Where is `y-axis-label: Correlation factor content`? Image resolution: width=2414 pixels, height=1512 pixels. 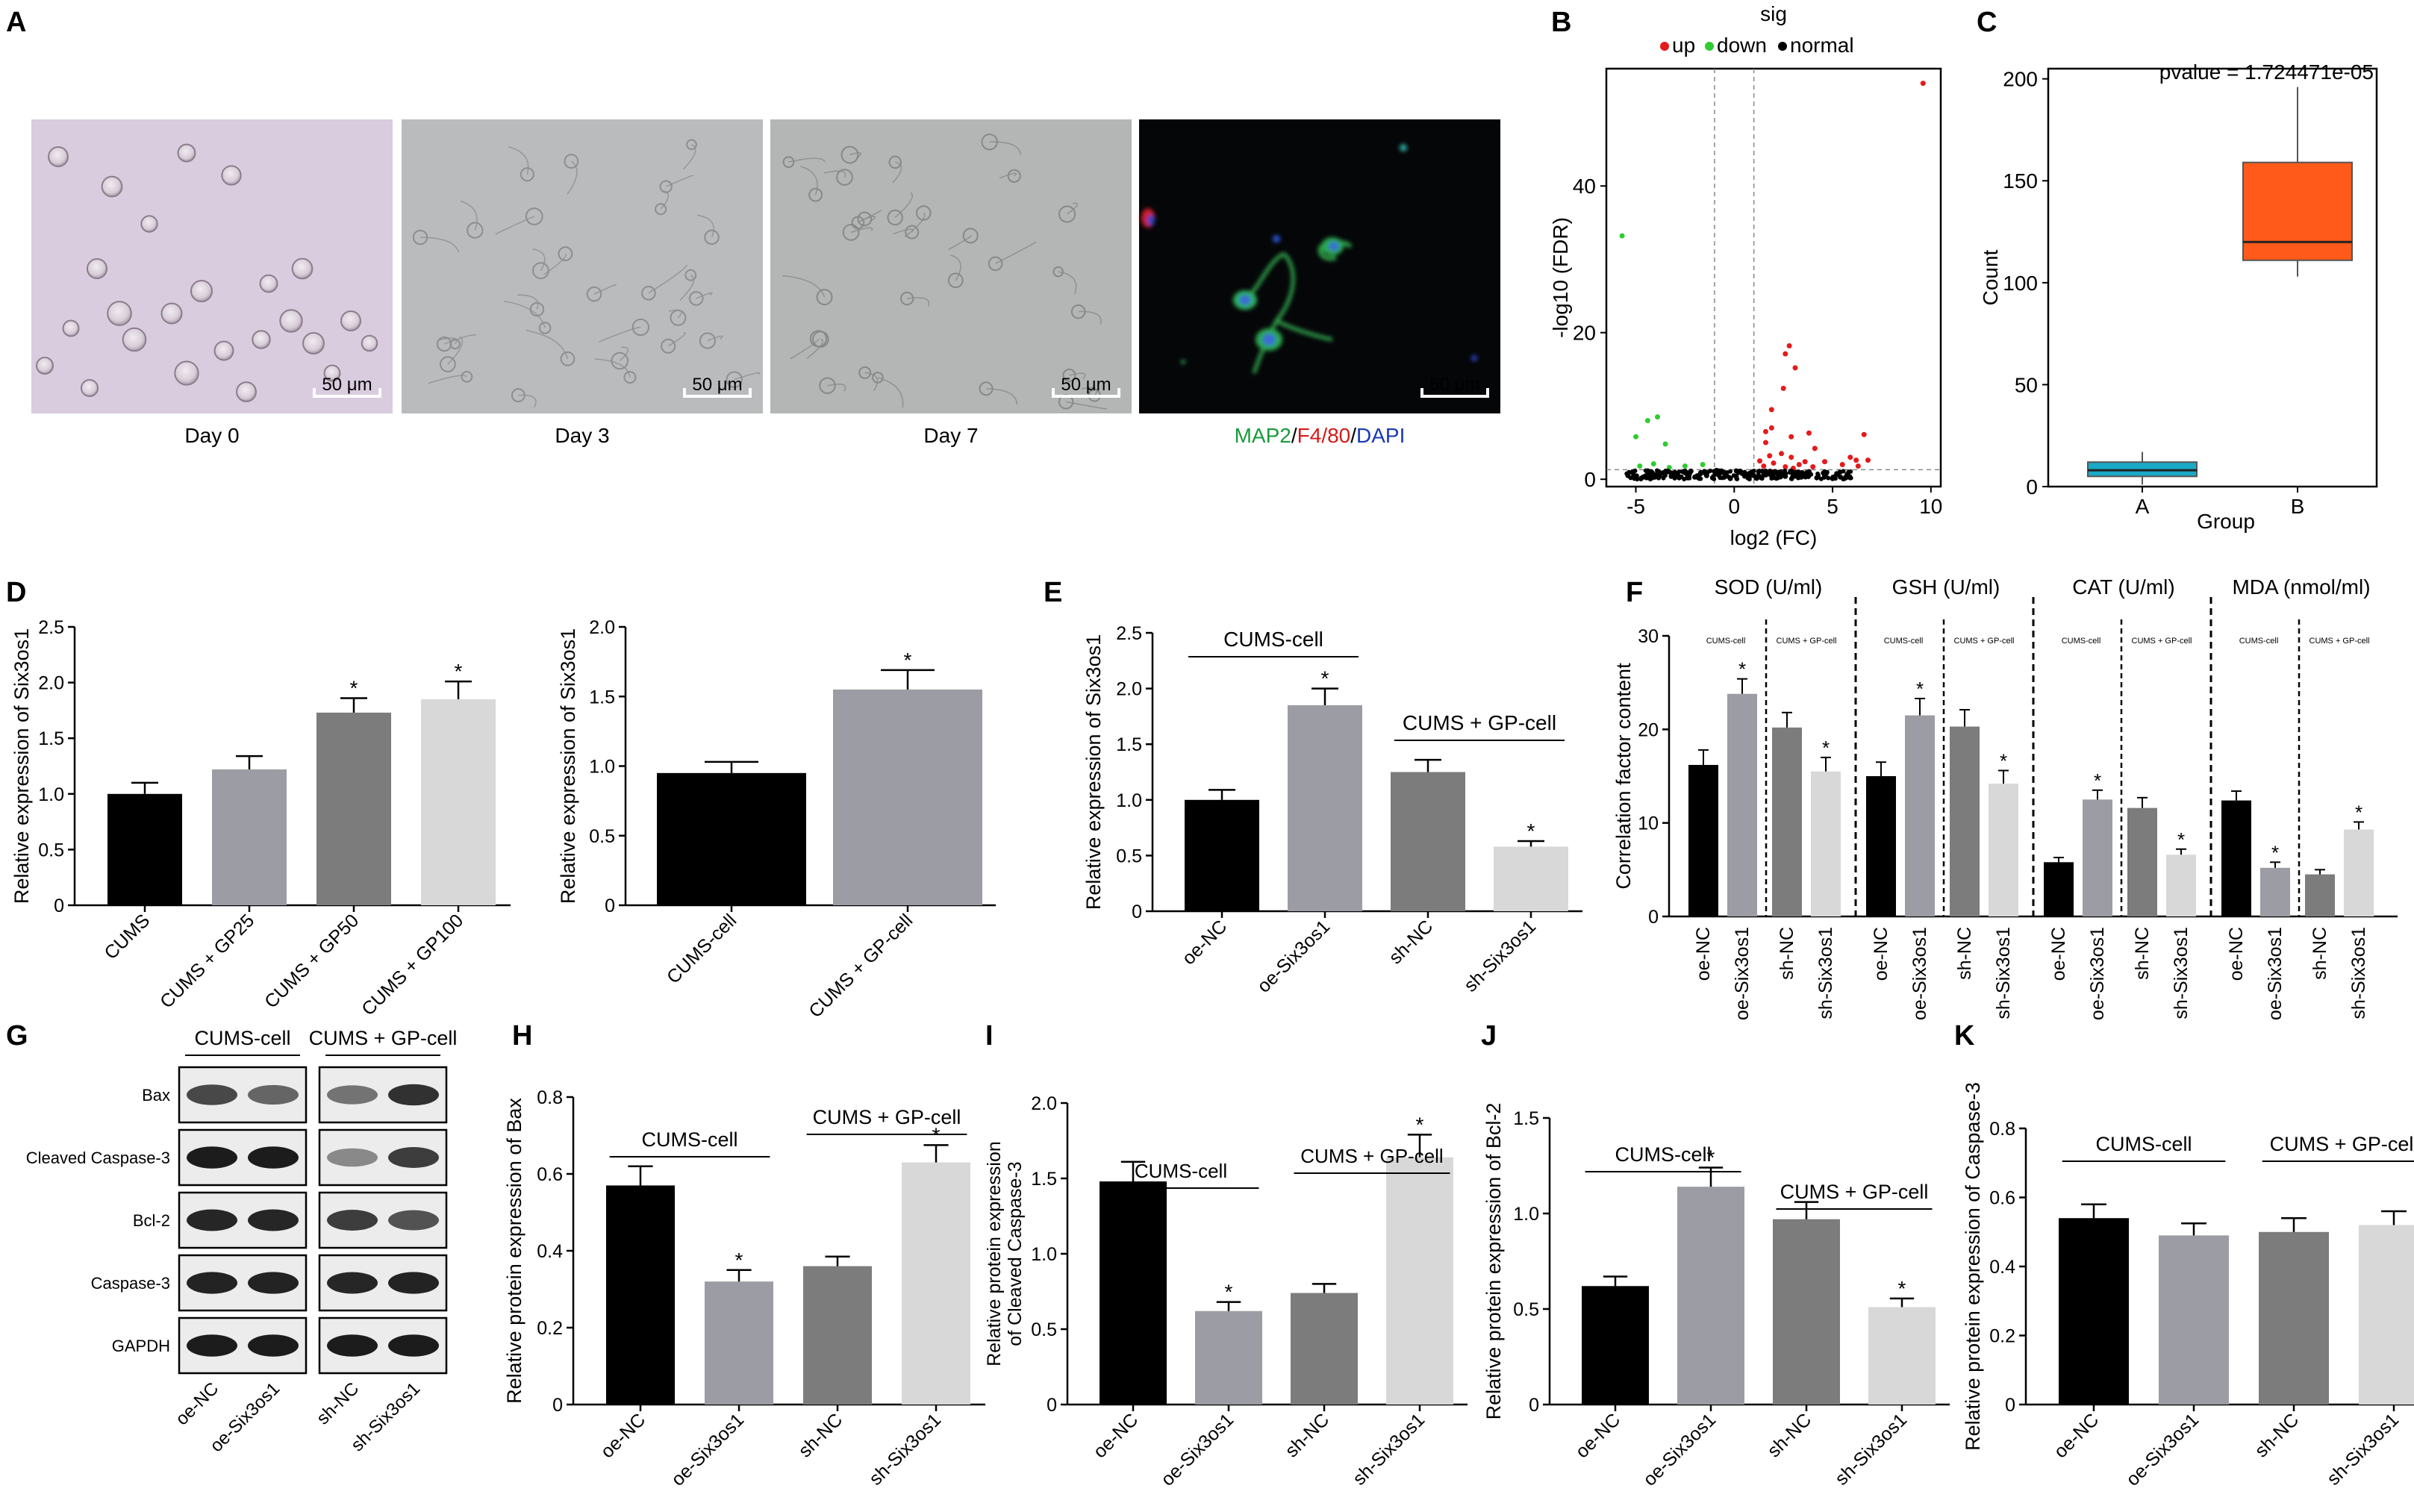 y-axis-label: Correlation factor content is located at coordinates (1624, 776).